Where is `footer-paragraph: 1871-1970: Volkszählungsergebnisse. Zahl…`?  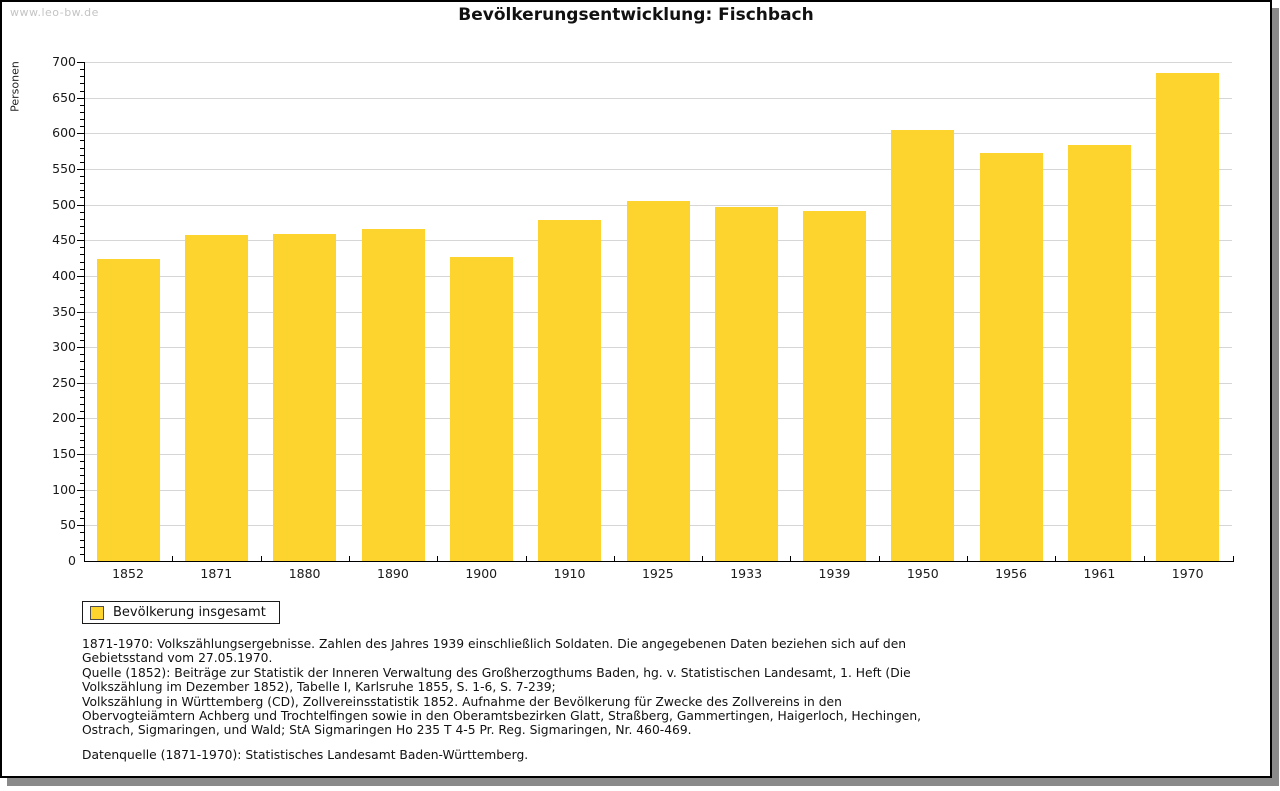
footer-paragraph: 1871-1970: Volkszählungsergebnisse. Zahl… is located at coordinates (494, 651).